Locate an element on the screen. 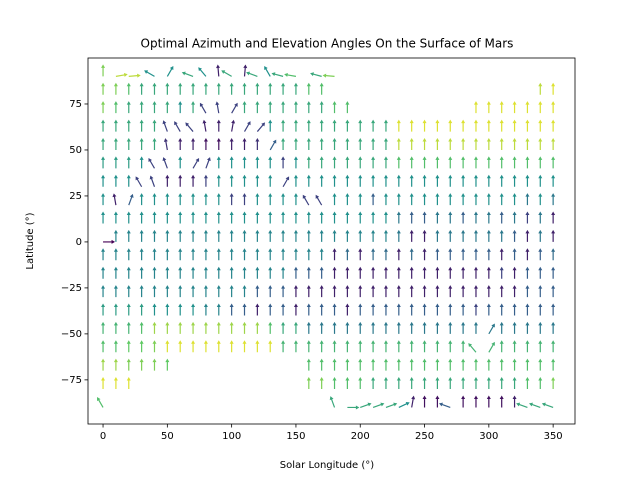  x-tick-label: 350 is located at coordinates (553, 436).